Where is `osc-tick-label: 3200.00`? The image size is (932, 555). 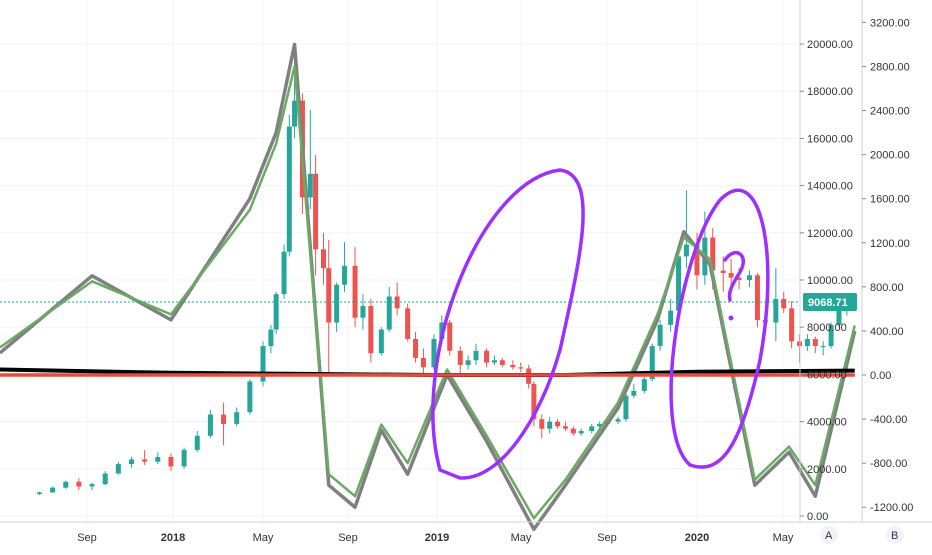 osc-tick-label: 3200.00 is located at coordinates (890, 23).